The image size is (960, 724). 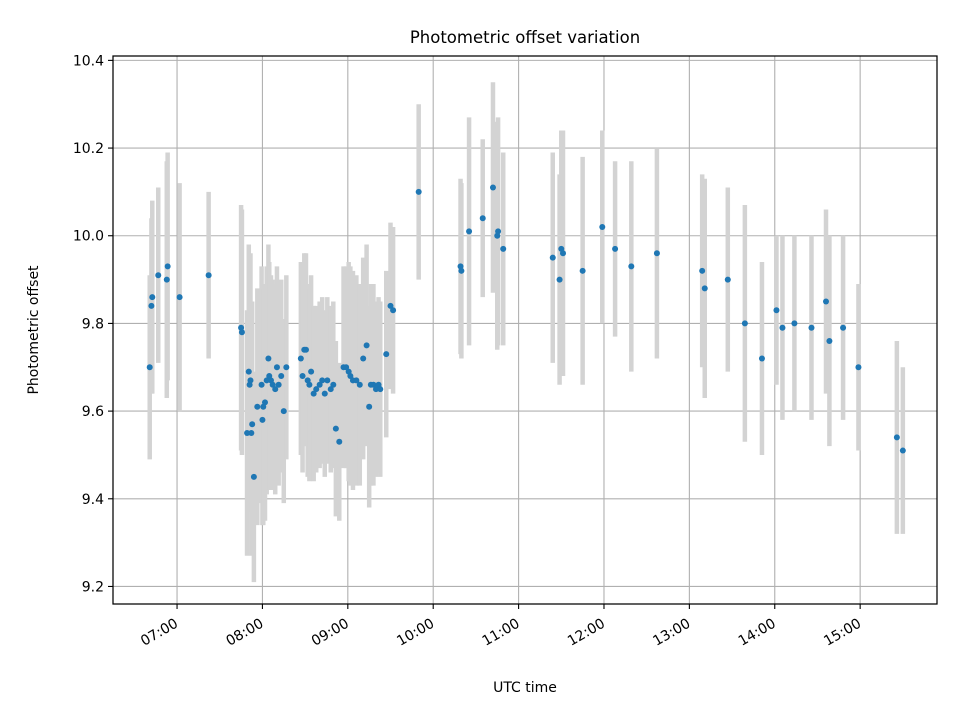 I want to click on y-tick-label: 9.8, so click(x=93, y=324).